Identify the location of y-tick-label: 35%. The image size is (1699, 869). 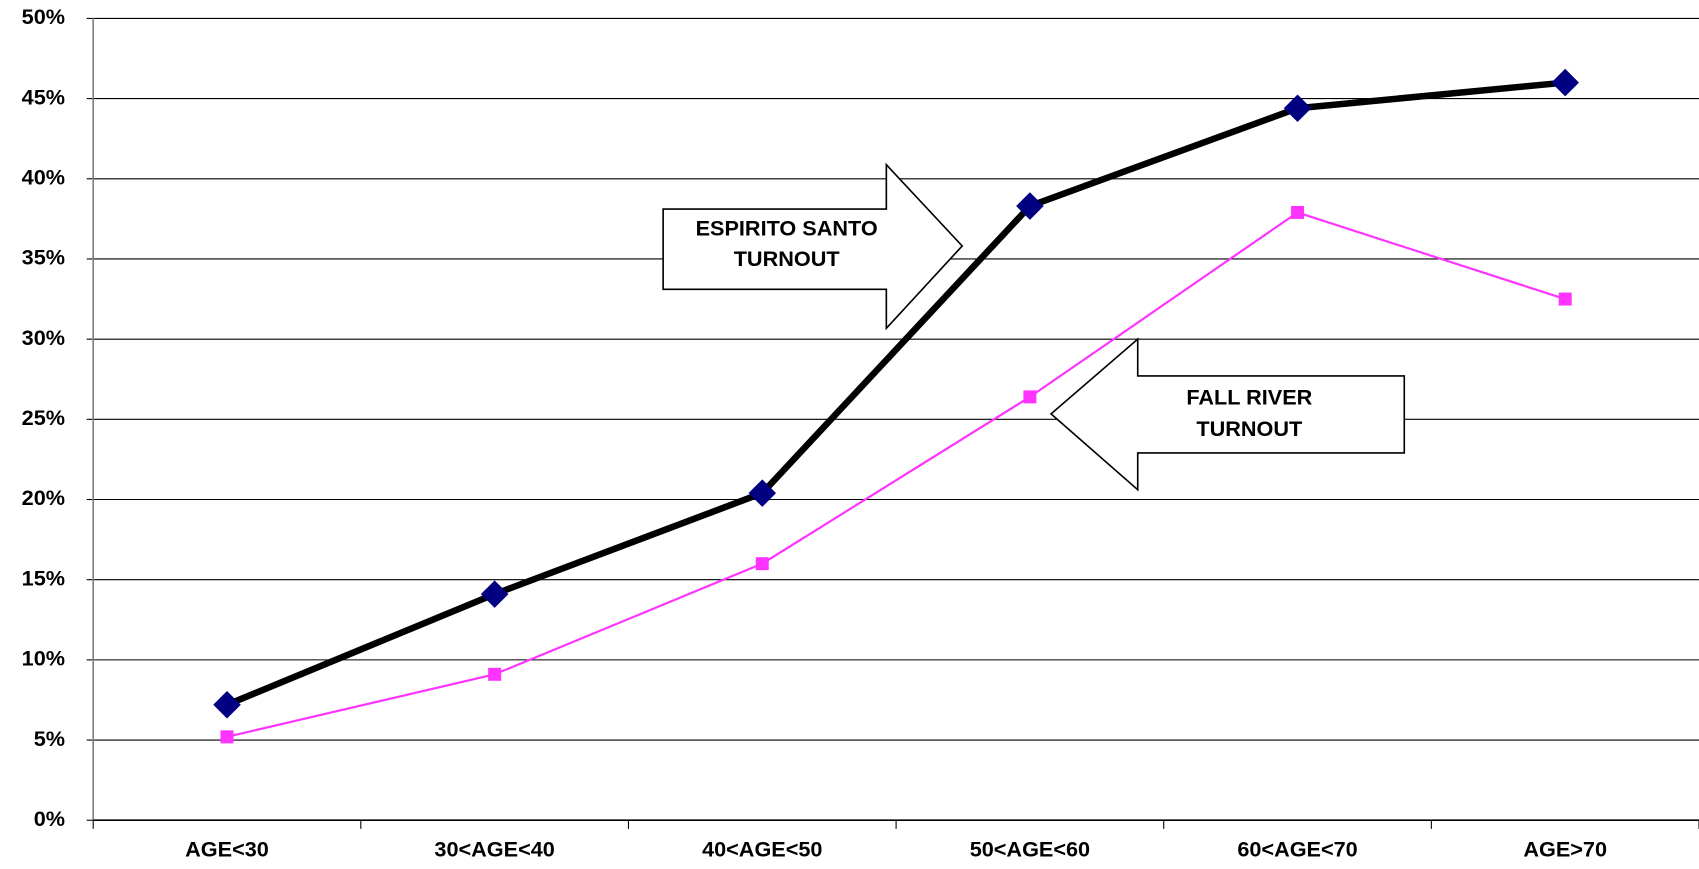
(43, 257).